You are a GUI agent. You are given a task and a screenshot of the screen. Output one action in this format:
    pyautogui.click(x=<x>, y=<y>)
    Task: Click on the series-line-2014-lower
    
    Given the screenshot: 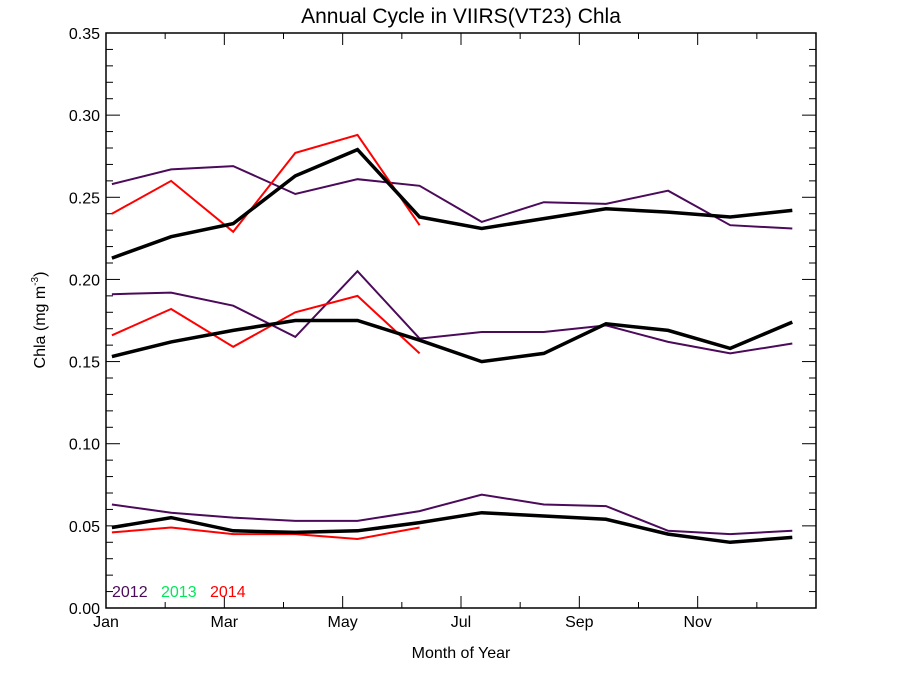 What is the action you would take?
    pyautogui.click(x=265, y=533)
    